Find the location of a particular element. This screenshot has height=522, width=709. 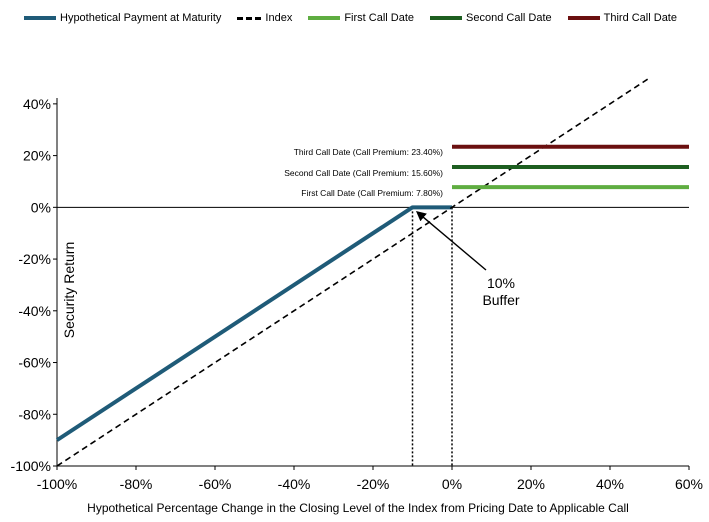

legend-swatch-index is located at coordinates (249, 18).